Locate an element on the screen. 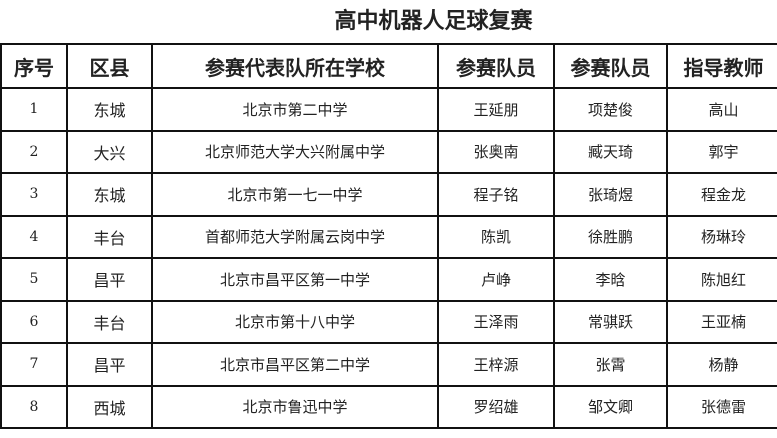  cell-school: 北京市昌平区第二中学 is located at coordinates (295, 364).